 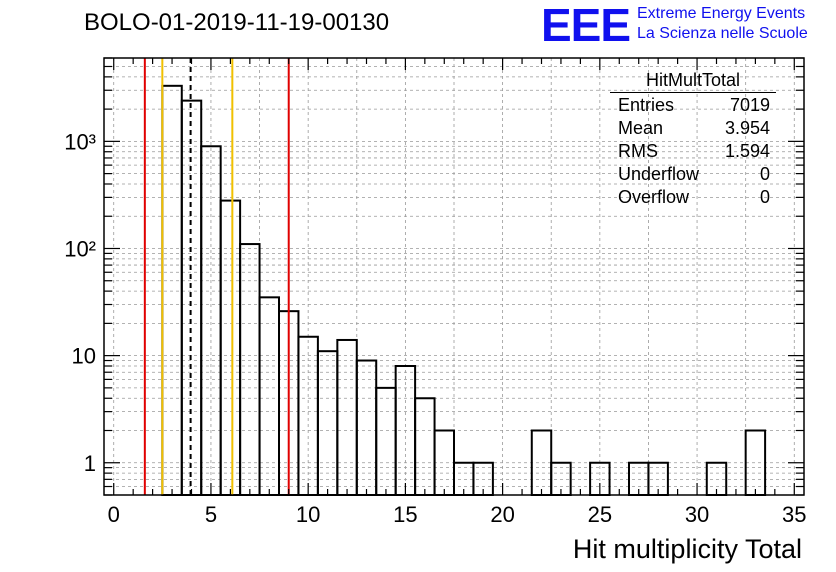 I want to click on stats-row: Underflow 0, so click(x=693, y=174).